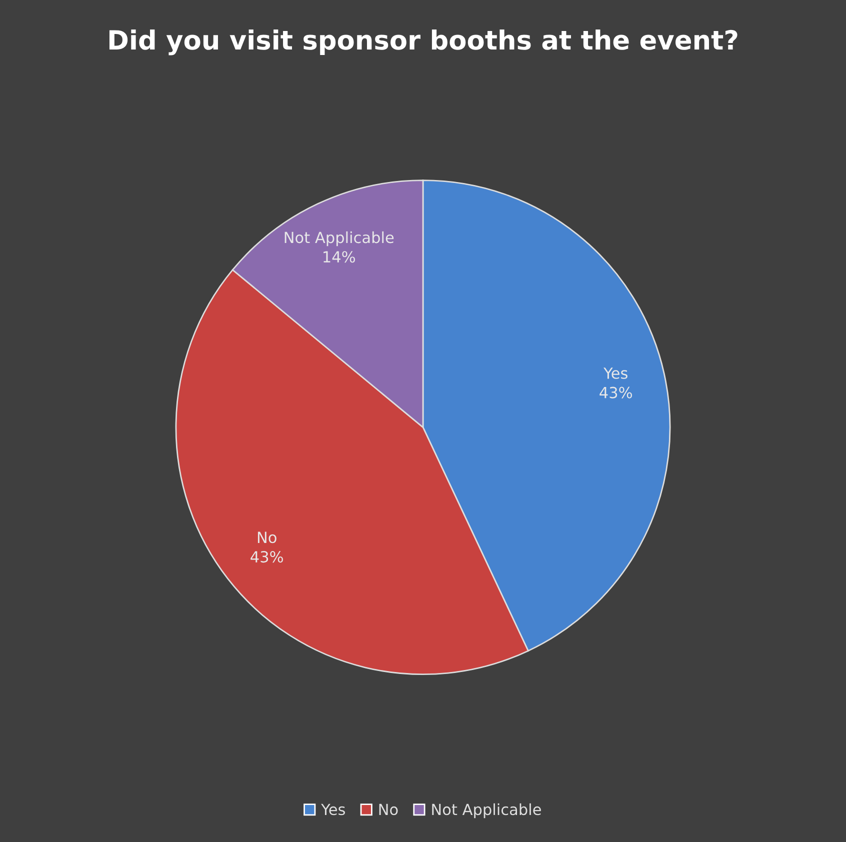 This screenshot has height=842, width=846. Describe the element at coordinates (423, 42) in the screenshot. I see `chart-title: Did you visit sponsor booths at the event?` at that location.